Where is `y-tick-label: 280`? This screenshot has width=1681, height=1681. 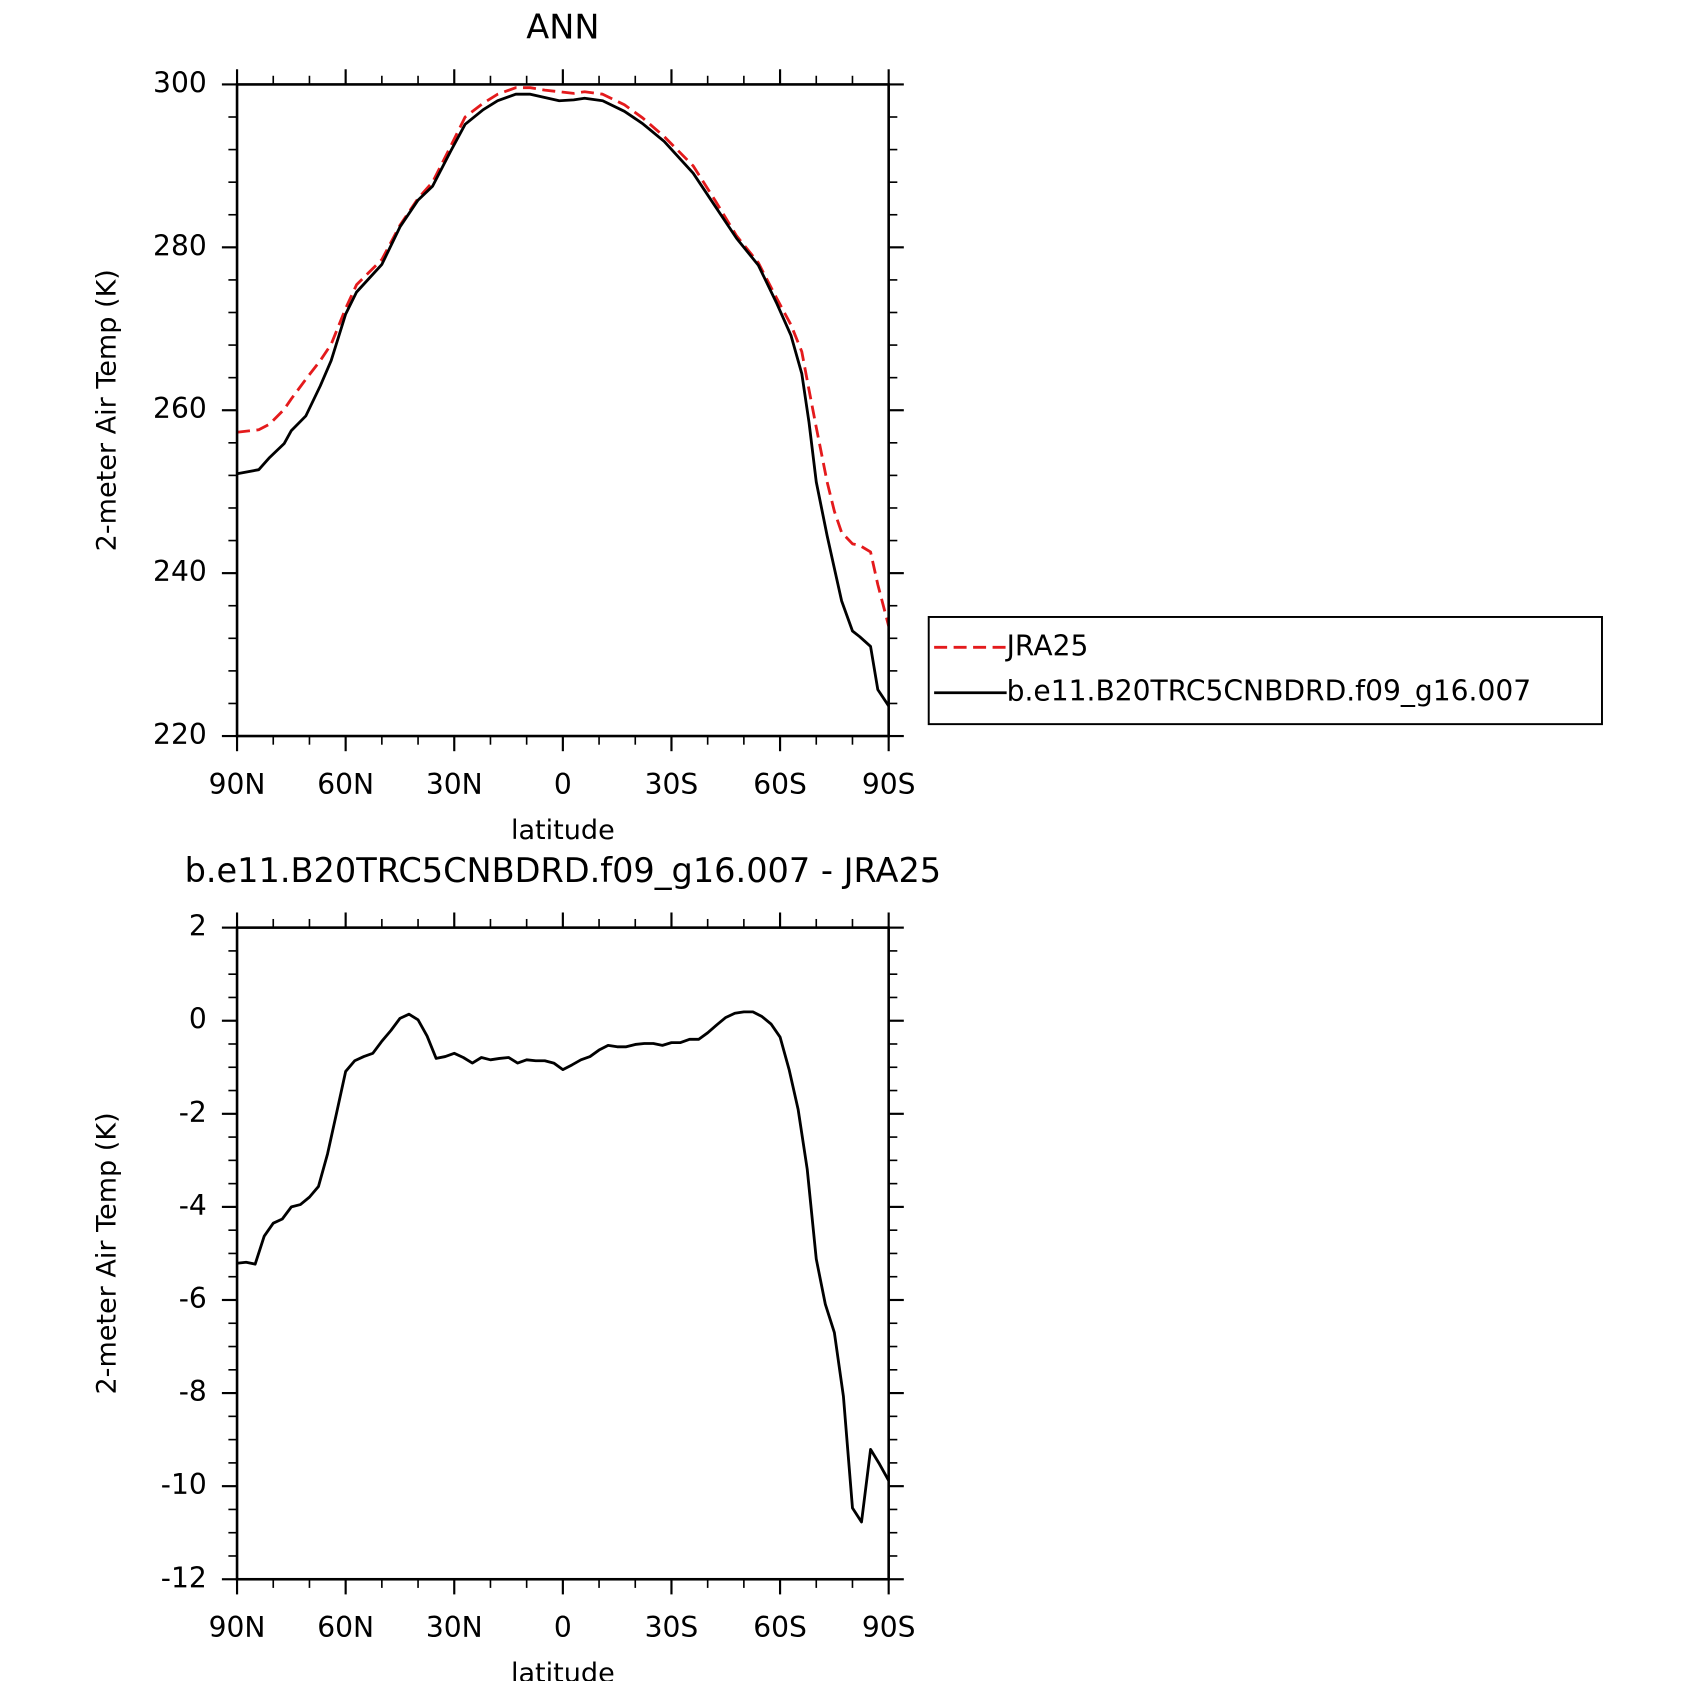 y-tick-label: 280 is located at coordinates (180, 245).